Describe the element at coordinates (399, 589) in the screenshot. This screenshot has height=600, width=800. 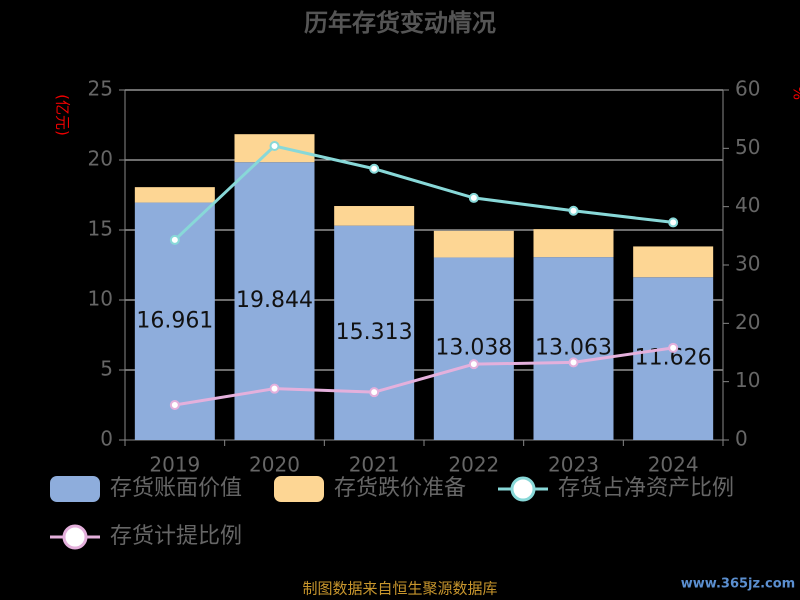
I see `source-note: 制图数据来自恒生聚源数据库` at that location.